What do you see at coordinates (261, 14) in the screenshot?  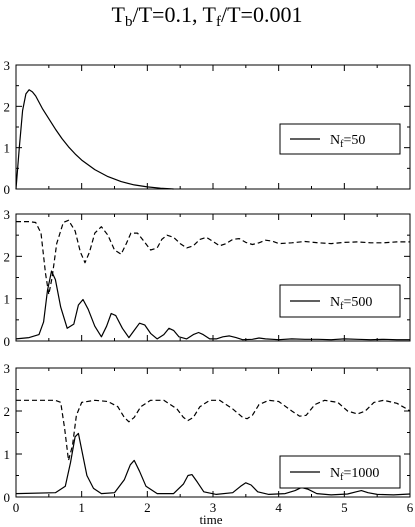 I see `title-part-3: /T=0.001` at bounding box center [261, 14].